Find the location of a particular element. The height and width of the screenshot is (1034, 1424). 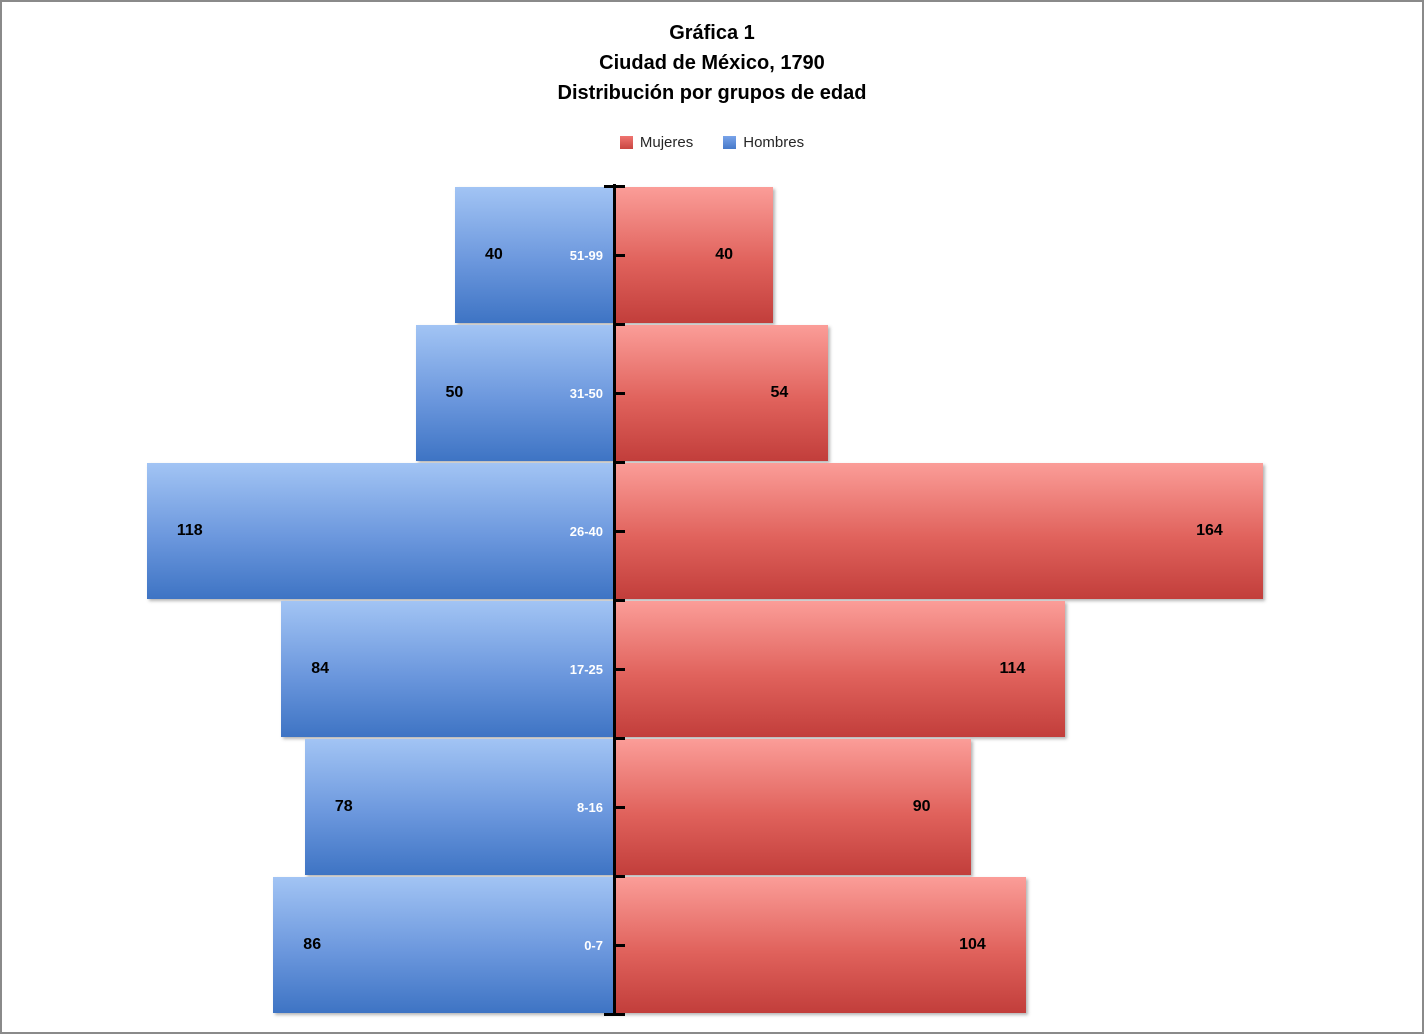

mujeres-value-label: 114 is located at coordinates (1012, 668).